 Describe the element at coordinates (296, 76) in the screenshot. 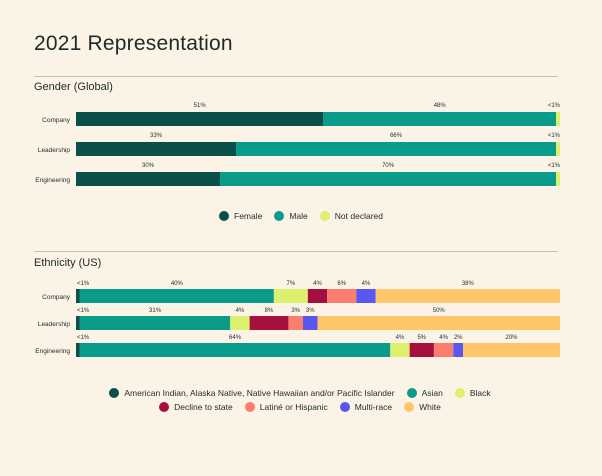

I see `divider-gender` at that location.